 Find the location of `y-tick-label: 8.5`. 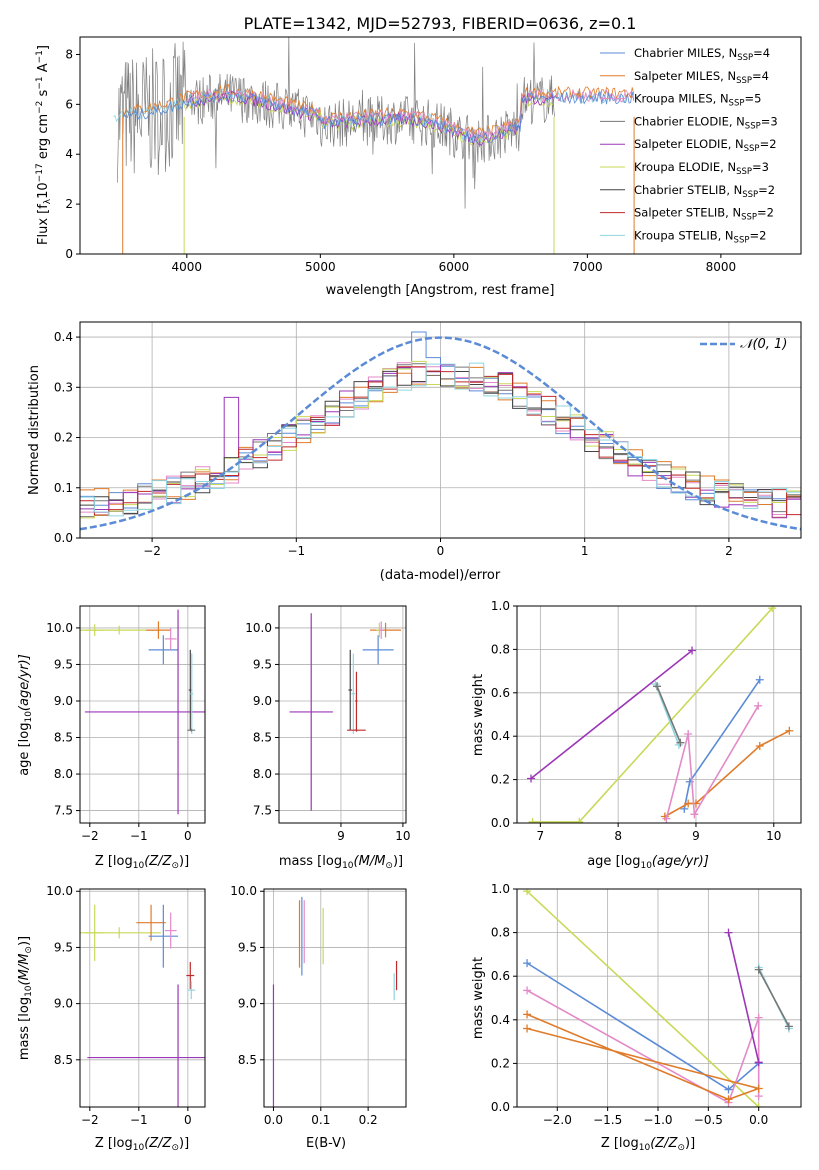

y-tick-label: 8.5 is located at coordinates (63, 1060).